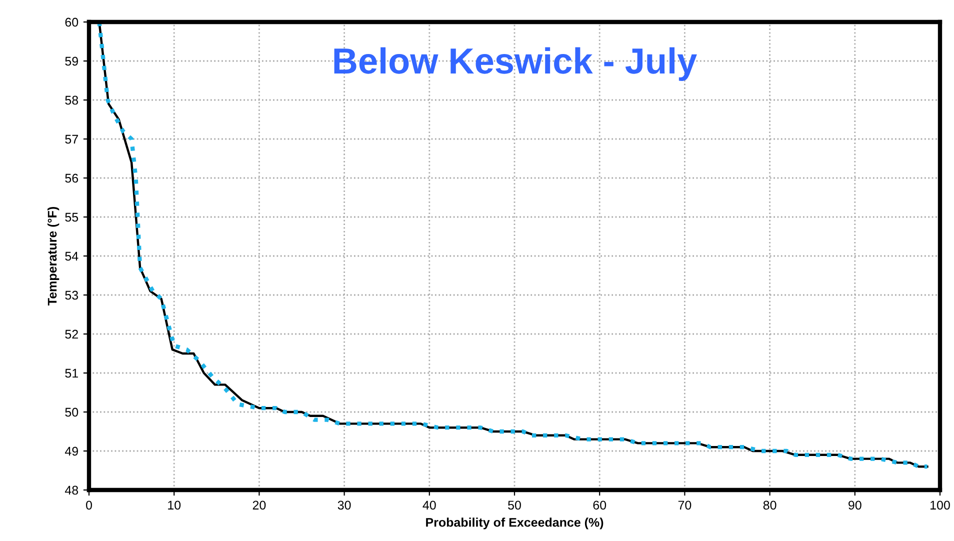 The height and width of the screenshot is (541, 954). What do you see at coordinates (769, 505) in the screenshot?
I see `x-tick-label: 80` at bounding box center [769, 505].